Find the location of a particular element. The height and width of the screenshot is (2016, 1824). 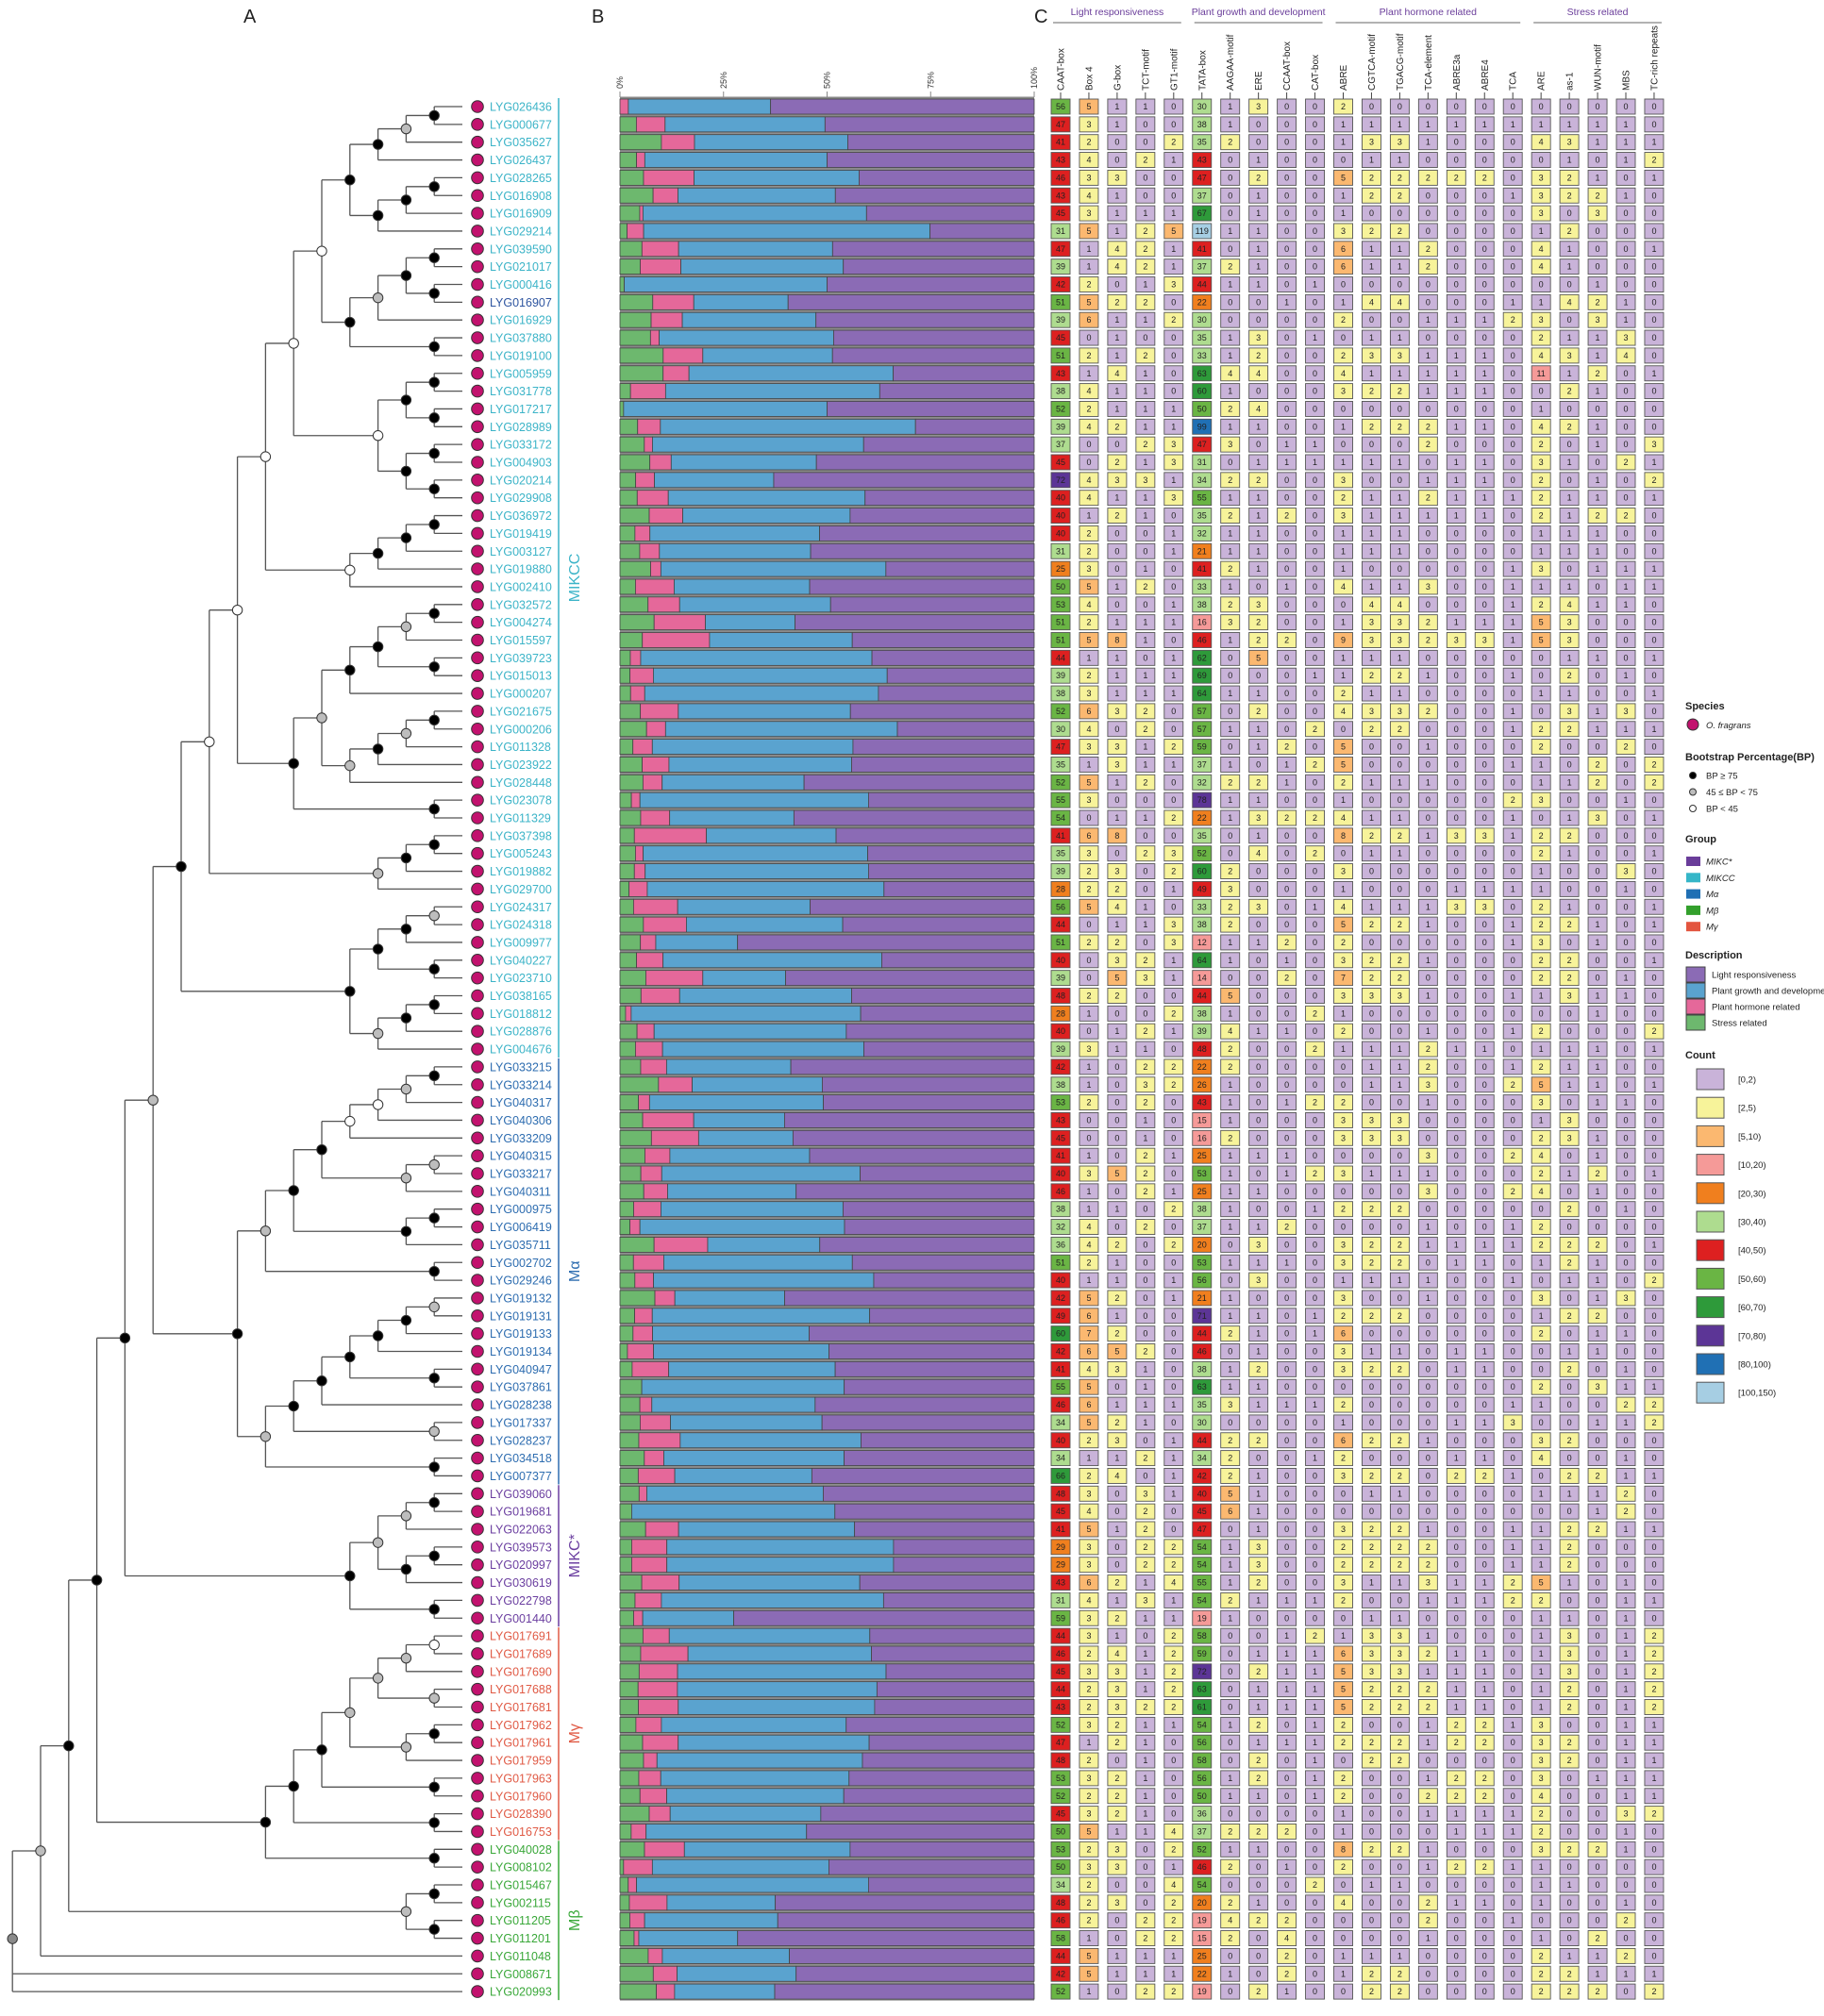

gene-label: LYG005243 is located at coordinates (521, 853).